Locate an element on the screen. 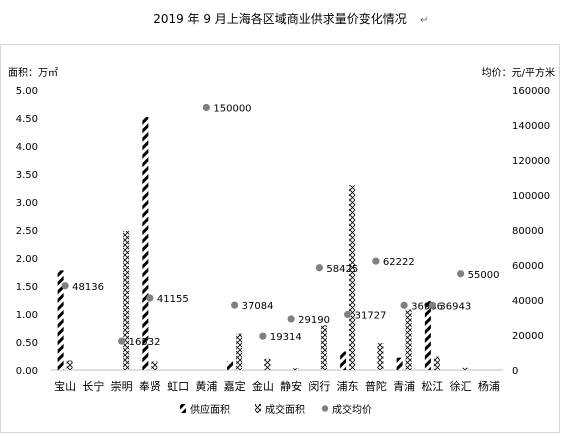 The width and height of the screenshot is (562, 437). price-label: 62222 is located at coordinates (399, 262).